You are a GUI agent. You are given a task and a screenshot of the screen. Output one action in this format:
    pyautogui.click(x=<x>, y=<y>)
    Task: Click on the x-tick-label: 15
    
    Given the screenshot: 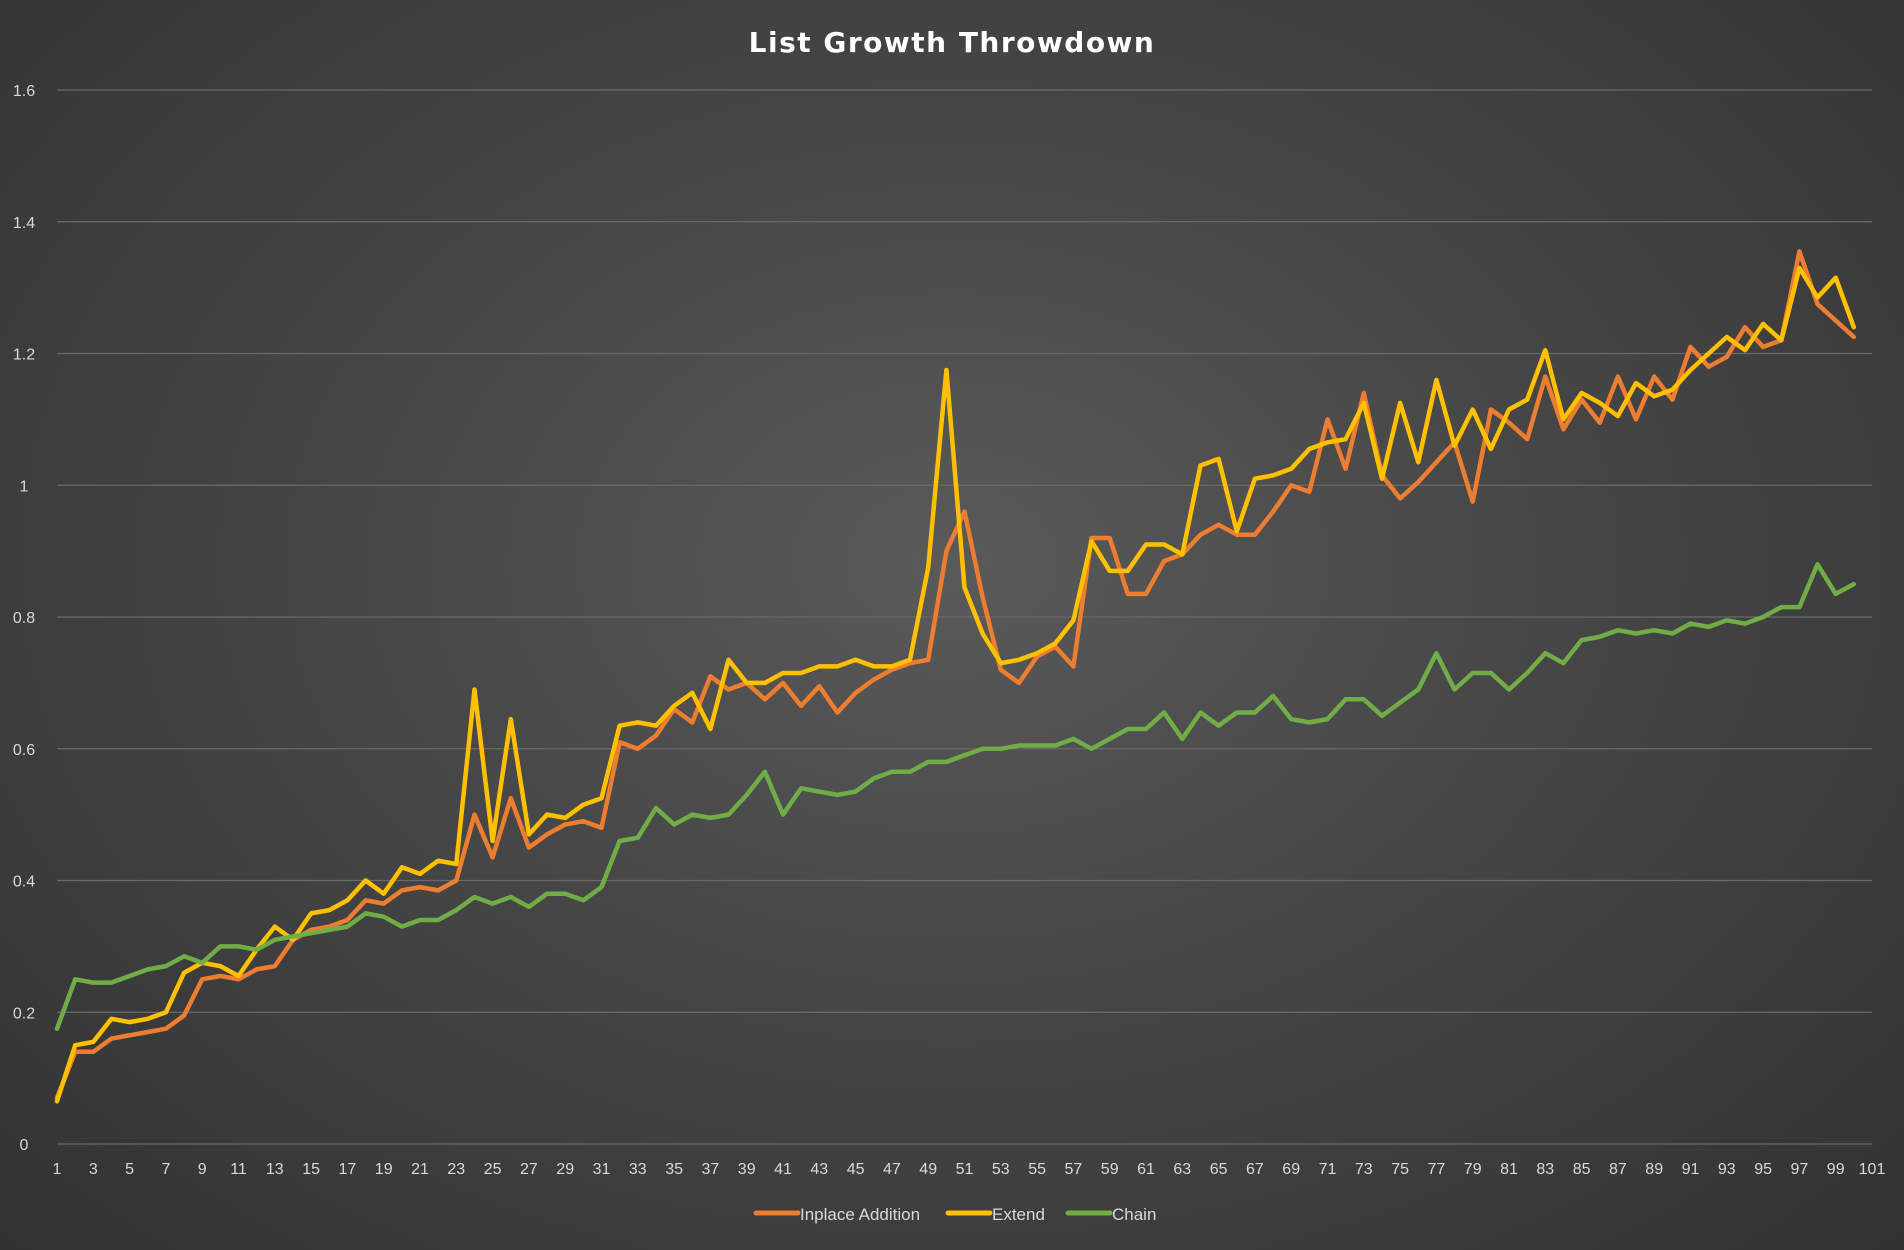 What is the action you would take?
    pyautogui.click(x=311, y=1169)
    